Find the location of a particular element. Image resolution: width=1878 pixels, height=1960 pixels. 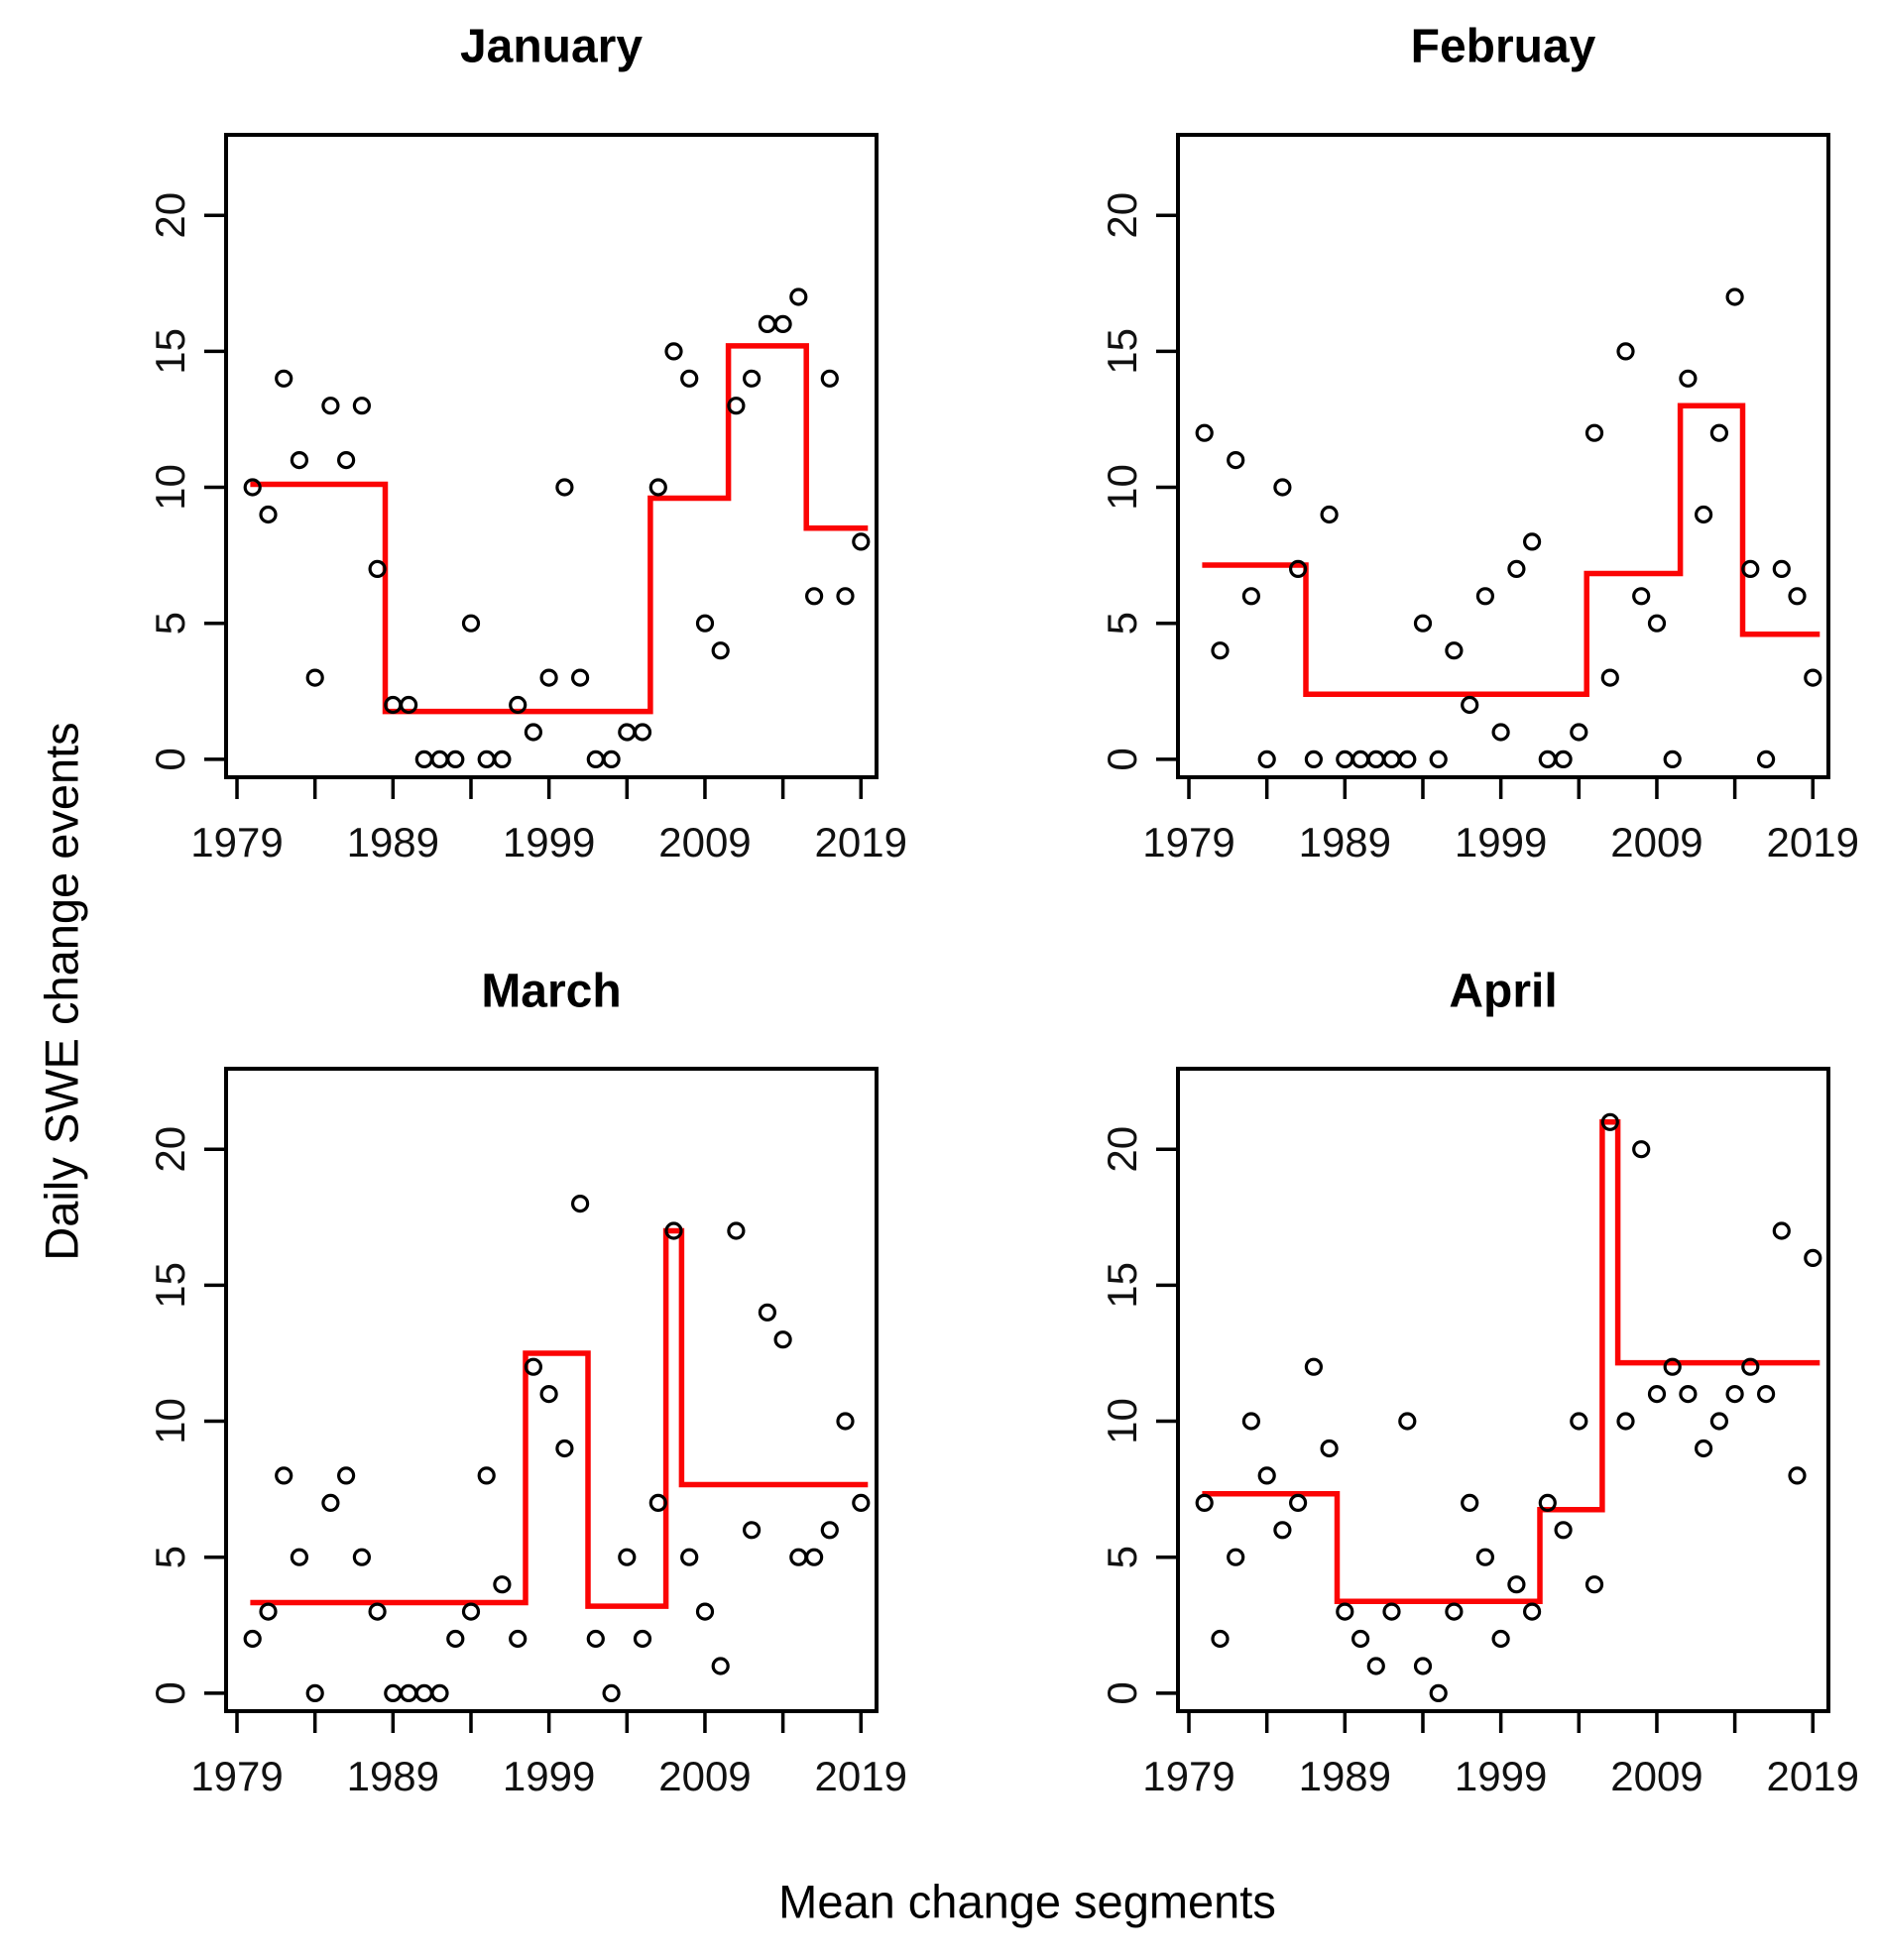

x-axis-label: Mean change segments is located at coordinates (1027, 1901).